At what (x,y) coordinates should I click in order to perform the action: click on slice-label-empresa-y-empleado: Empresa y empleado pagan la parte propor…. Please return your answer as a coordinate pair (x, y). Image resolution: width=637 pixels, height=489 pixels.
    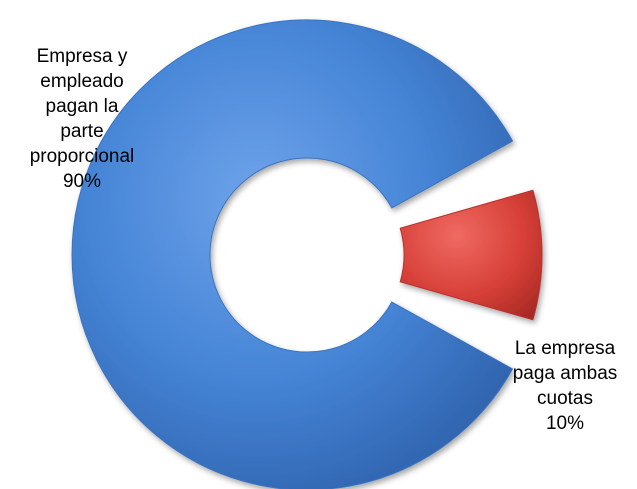
    Looking at the image, I should click on (82, 119).